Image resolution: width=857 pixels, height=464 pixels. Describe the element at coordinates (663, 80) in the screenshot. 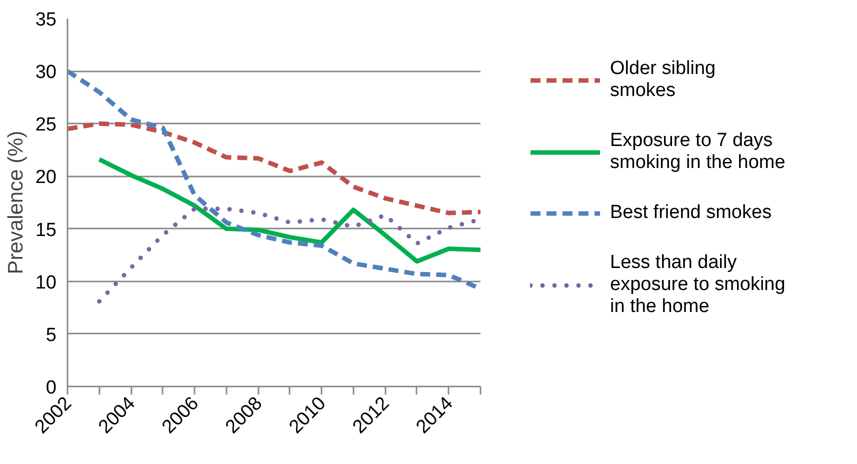

I see `legend-label: Older sibling smokes` at that location.